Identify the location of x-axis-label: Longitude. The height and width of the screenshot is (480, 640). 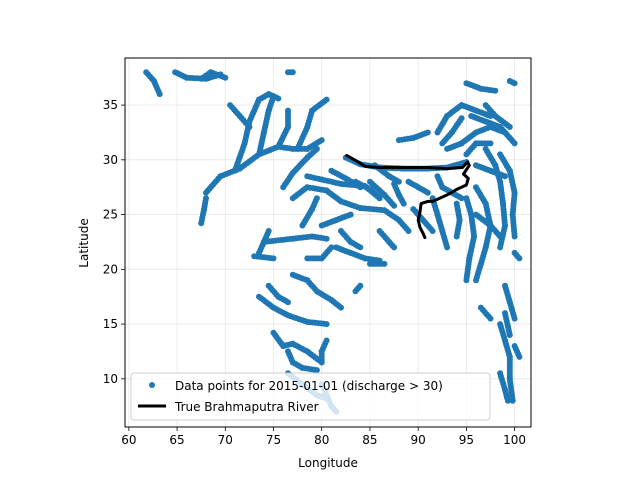
(328, 463).